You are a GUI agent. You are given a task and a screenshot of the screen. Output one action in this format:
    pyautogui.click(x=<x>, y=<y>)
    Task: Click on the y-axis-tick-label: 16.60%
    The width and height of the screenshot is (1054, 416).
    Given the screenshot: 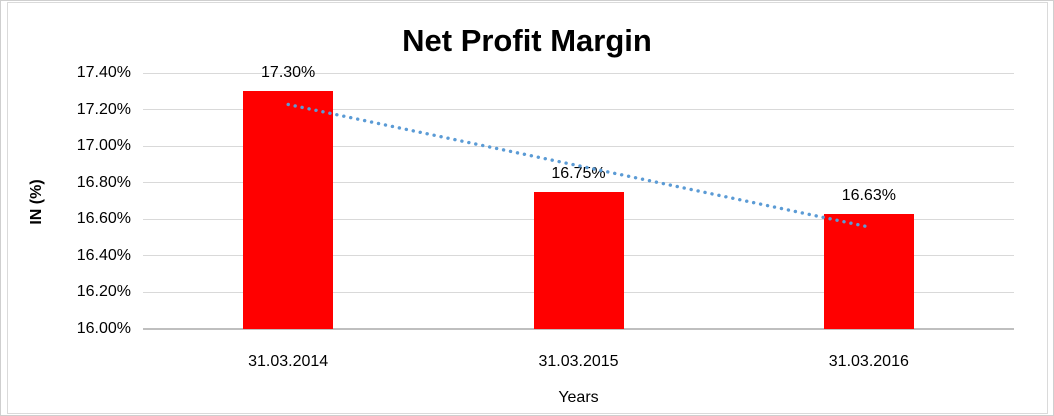 What is the action you would take?
    pyautogui.click(x=103, y=219)
    